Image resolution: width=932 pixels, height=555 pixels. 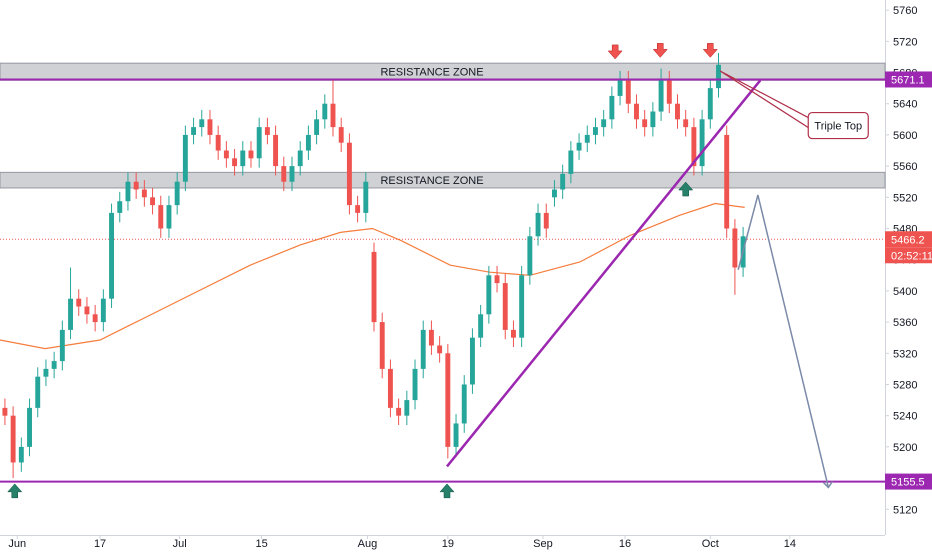 I want to click on callout-box, so click(x=838, y=125).